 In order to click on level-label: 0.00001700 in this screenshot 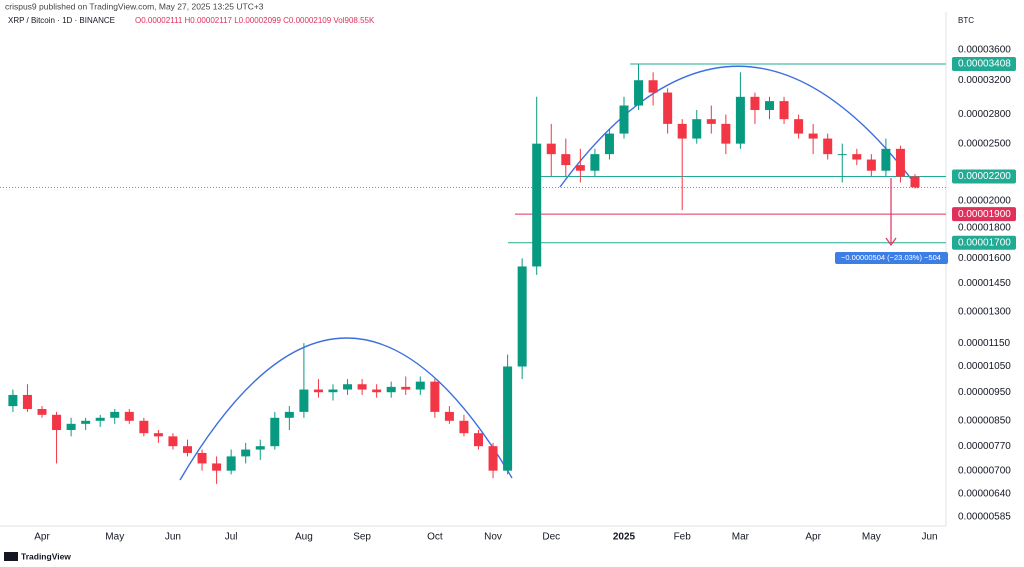, I will do `click(984, 242)`.